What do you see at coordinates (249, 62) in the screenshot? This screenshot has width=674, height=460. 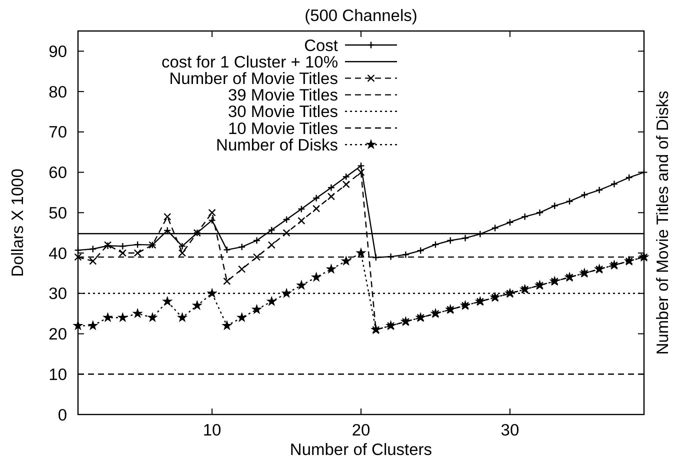 I see `legend-label: cost for 1 Cluster + 10%` at bounding box center [249, 62].